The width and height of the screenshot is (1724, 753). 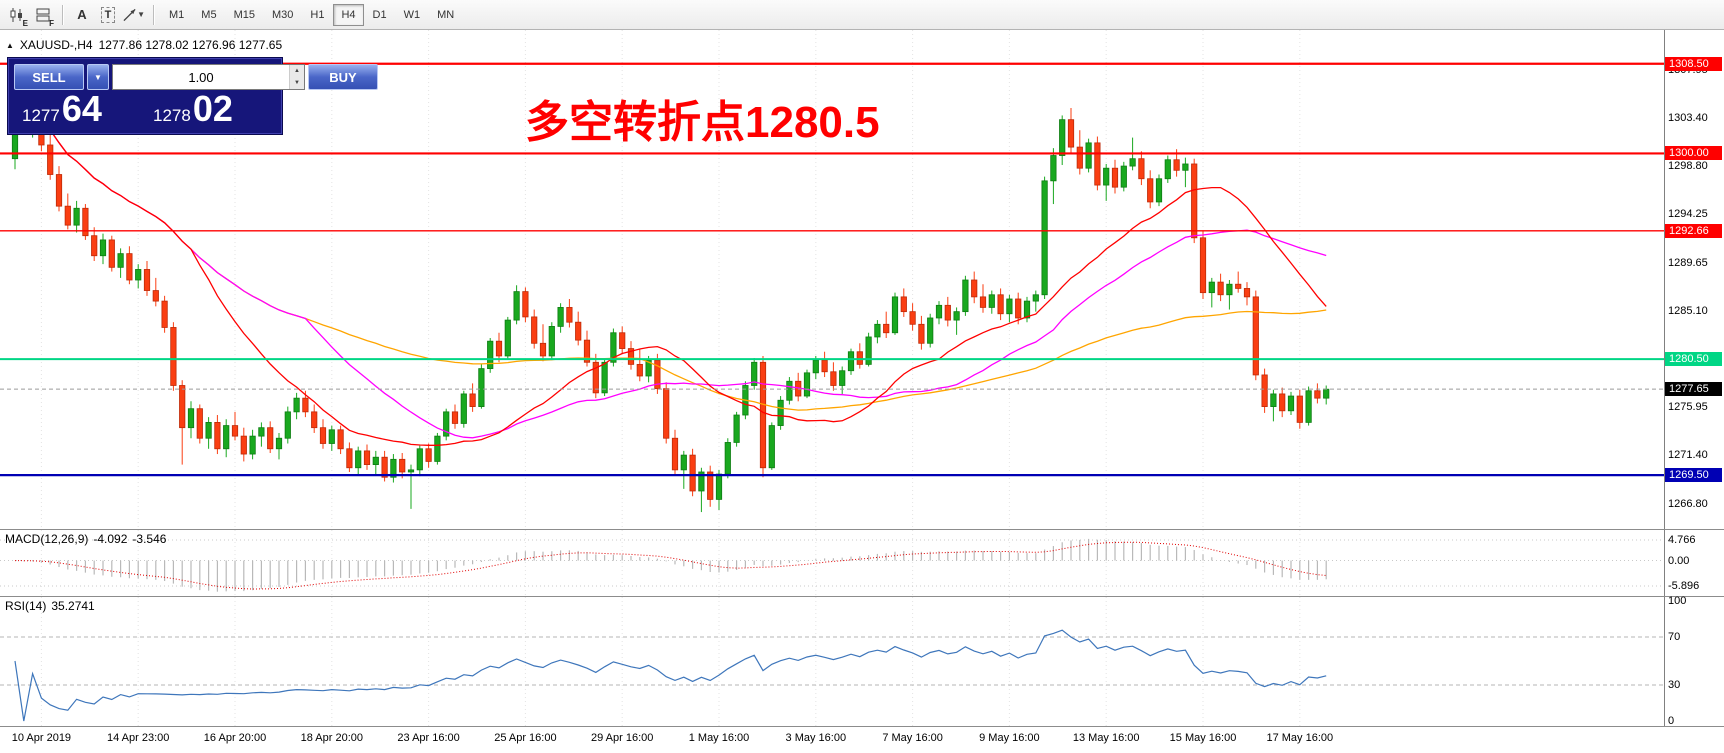 I want to click on macd-histogram, so click(x=675, y=565).